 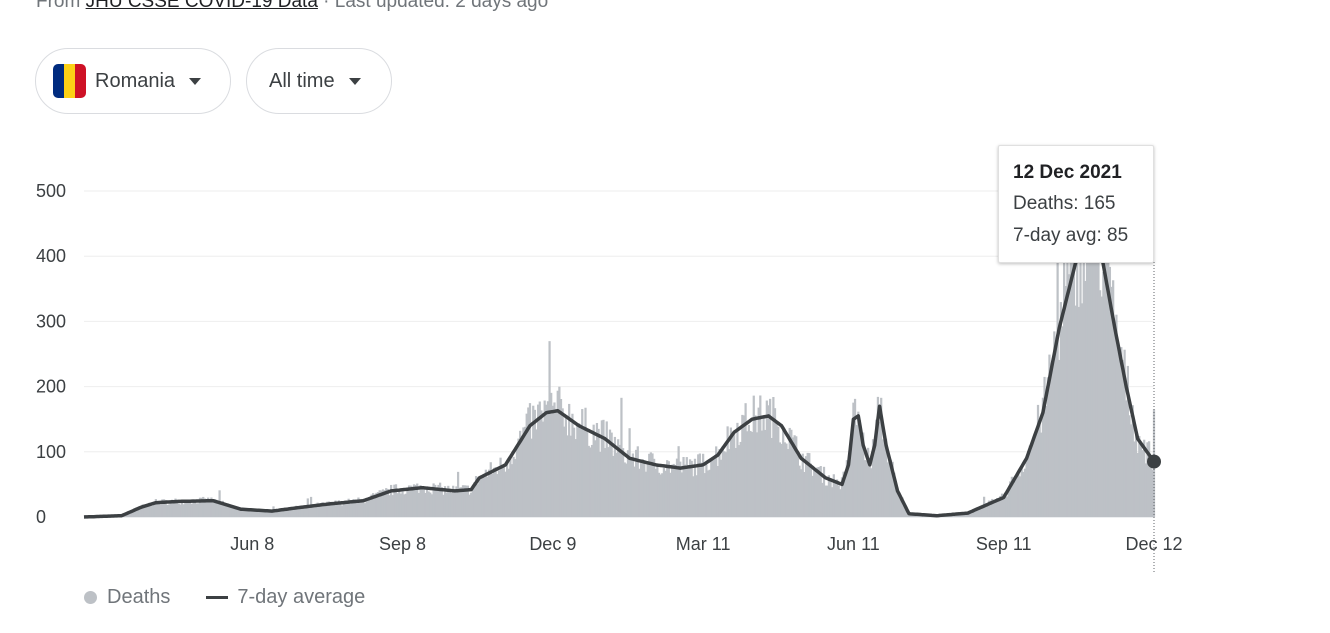 What do you see at coordinates (133, 81) in the screenshot?
I see `country-selector: Romania` at bounding box center [133, 81].